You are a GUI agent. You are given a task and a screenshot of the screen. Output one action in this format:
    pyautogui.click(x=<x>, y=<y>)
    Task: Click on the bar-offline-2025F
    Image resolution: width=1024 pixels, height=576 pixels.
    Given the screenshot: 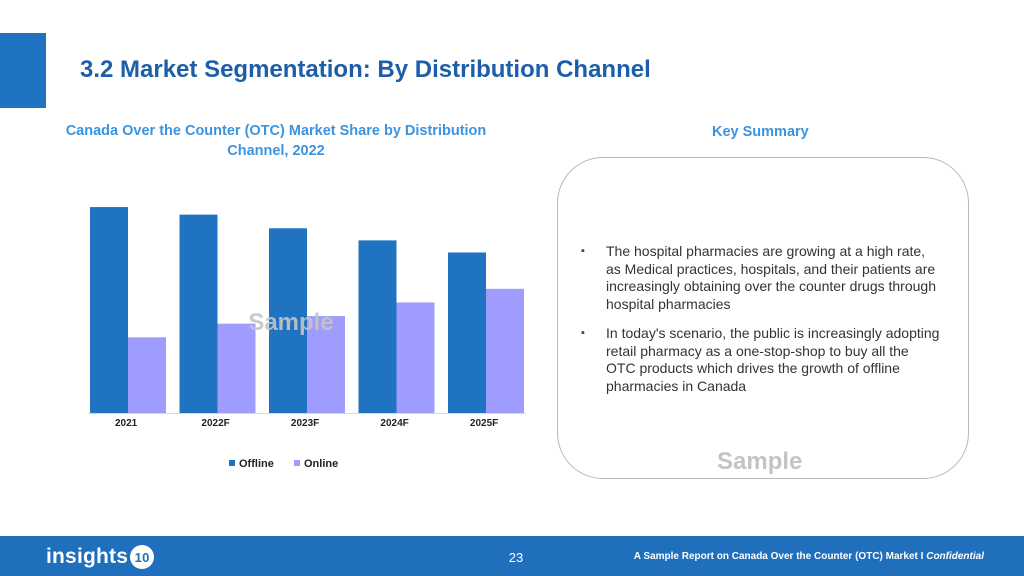 What is the action you would take?
    pyautogui.click(x=467, y=332)
    